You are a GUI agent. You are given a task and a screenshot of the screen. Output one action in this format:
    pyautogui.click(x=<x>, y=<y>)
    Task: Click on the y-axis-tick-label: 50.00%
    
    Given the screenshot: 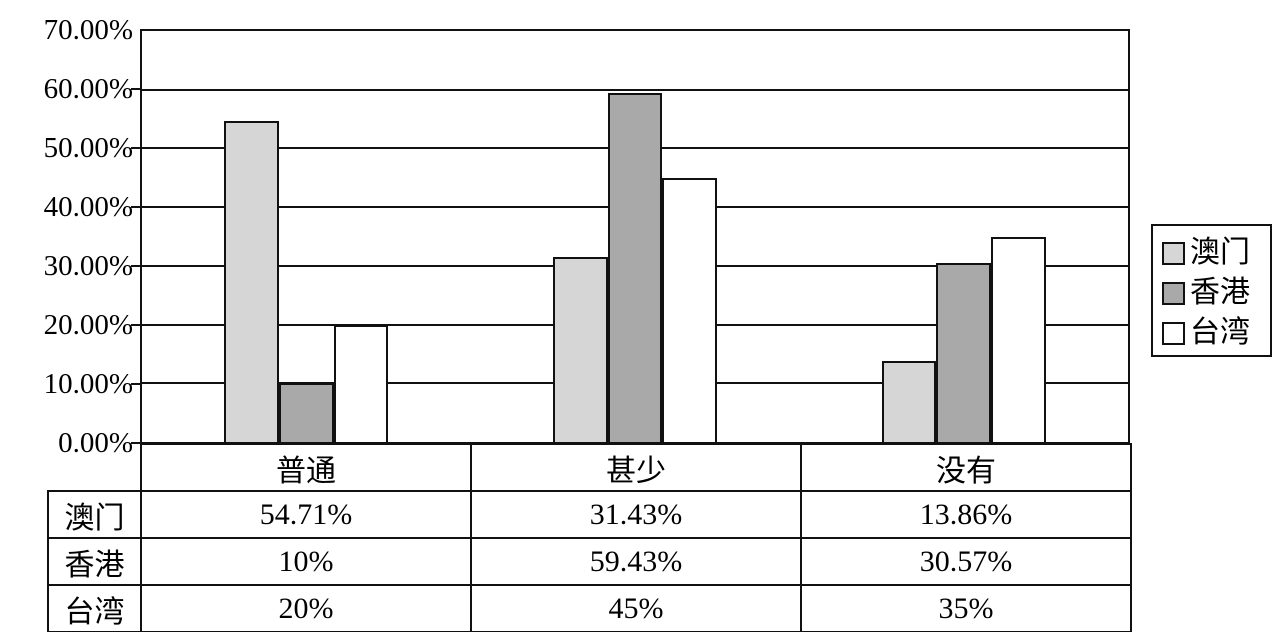 What is the action you would take?
    pyautogui.click(x=88, y=148)
    